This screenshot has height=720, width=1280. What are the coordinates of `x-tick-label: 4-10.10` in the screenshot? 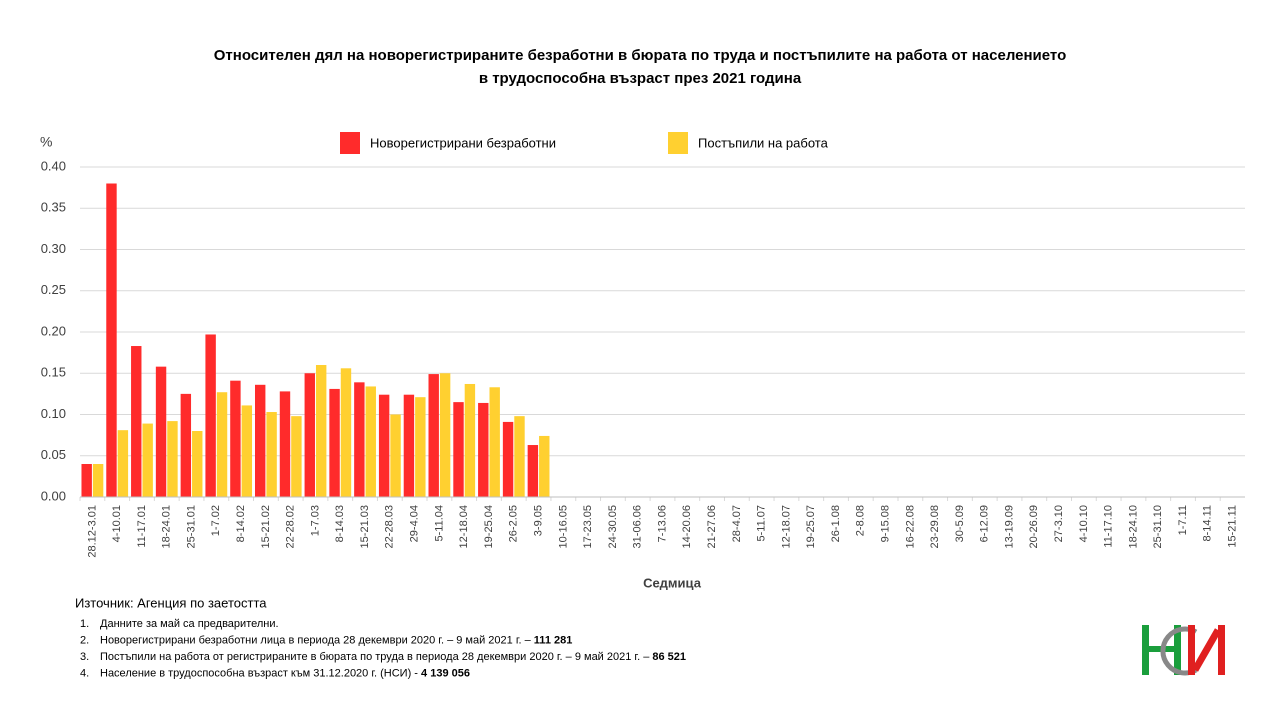 It's located at (1084, 523).